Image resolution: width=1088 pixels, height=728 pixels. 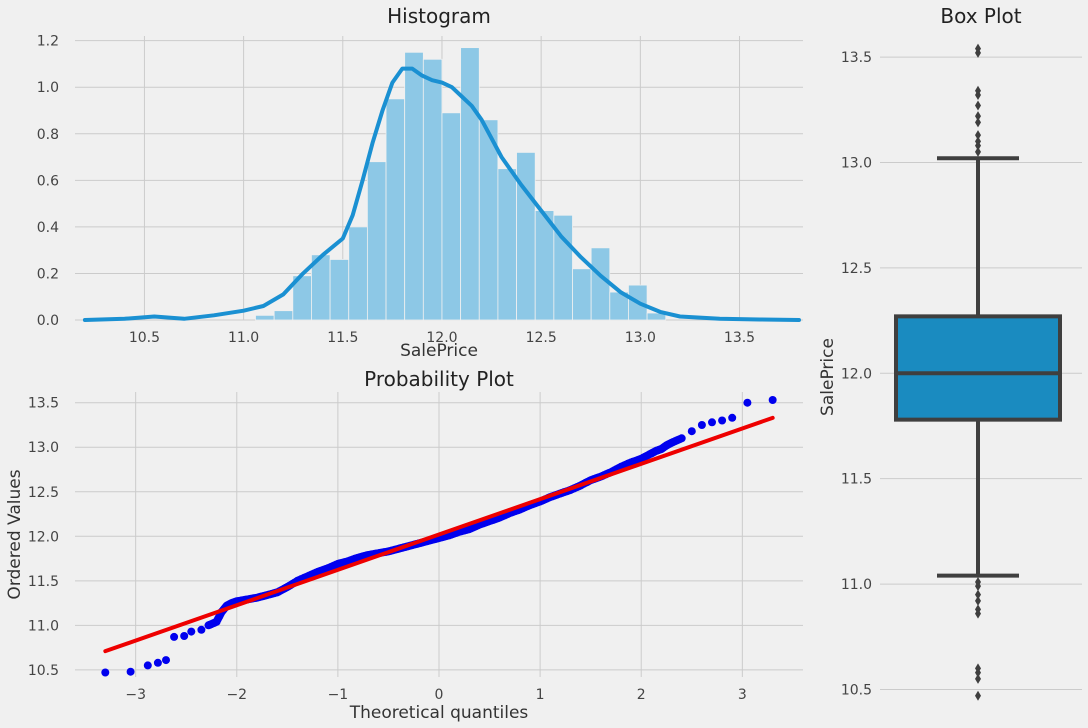 What do you see at coordinates (48, 181) in the screenshot?
I see `y-tick-label: 0.6` at bounding box center [48, 181].